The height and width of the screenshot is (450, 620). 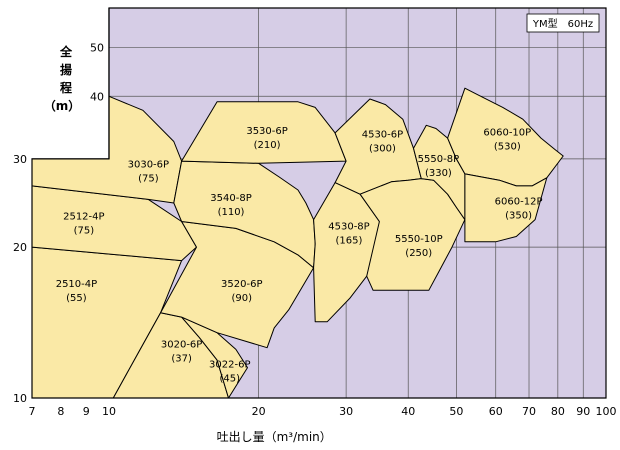 I want to click on x-tick-label: 40, so click(x=408, y=411).